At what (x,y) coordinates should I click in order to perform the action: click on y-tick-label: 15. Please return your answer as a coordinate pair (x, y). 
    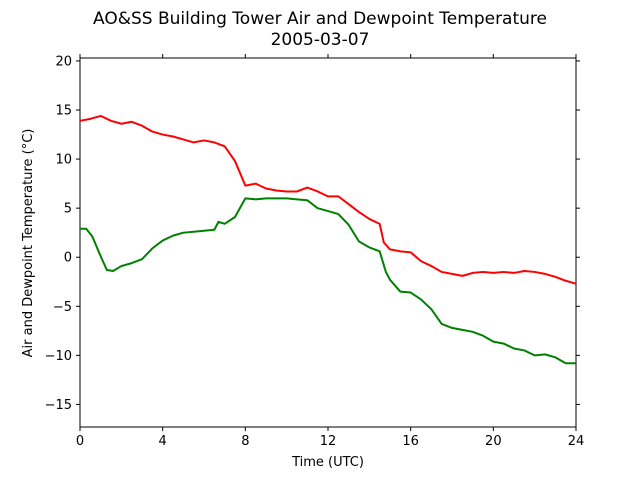
    Looking at the image, I should click on (63, 111).